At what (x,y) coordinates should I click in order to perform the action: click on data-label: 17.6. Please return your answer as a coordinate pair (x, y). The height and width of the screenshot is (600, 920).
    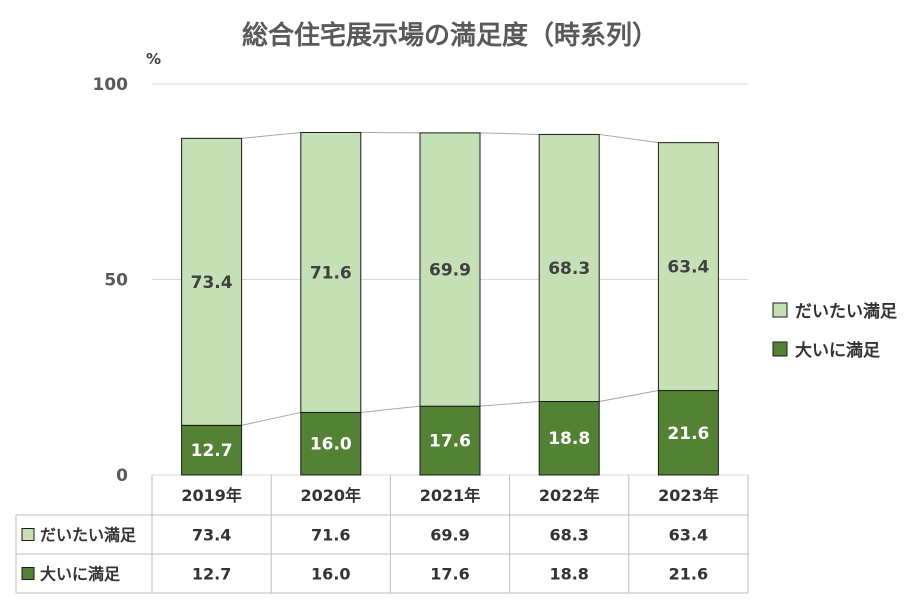
    Looking at the image, I should click on (450, 442).